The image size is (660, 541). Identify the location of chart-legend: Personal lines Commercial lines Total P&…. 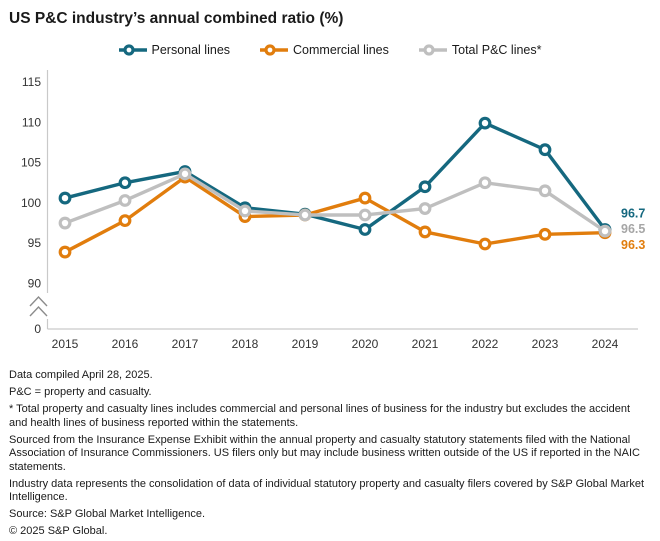
(330, 49).